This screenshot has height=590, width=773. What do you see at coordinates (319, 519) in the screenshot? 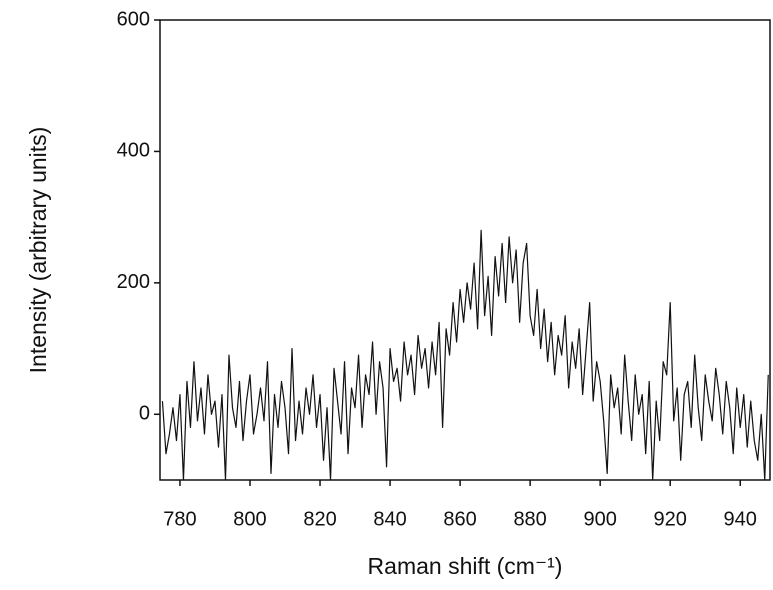
I see `x-tick-label: 820` at bounding box center [319, 519].